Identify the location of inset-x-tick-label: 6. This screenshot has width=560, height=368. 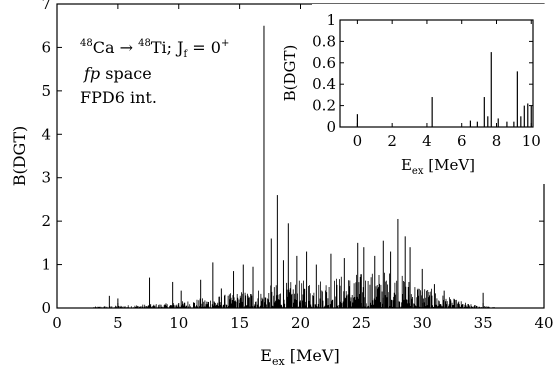
(462, 141).